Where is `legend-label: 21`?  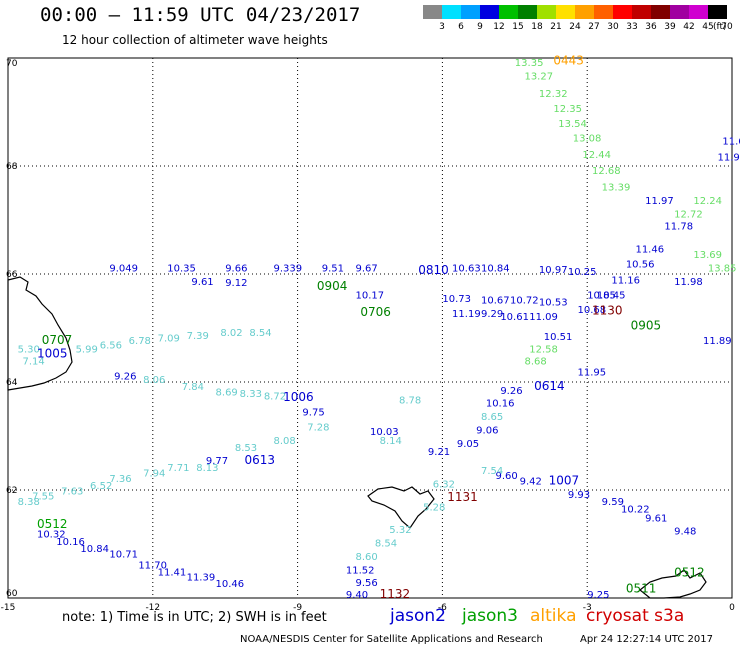 legend-label: 21 is located at coordinates (556, 27).